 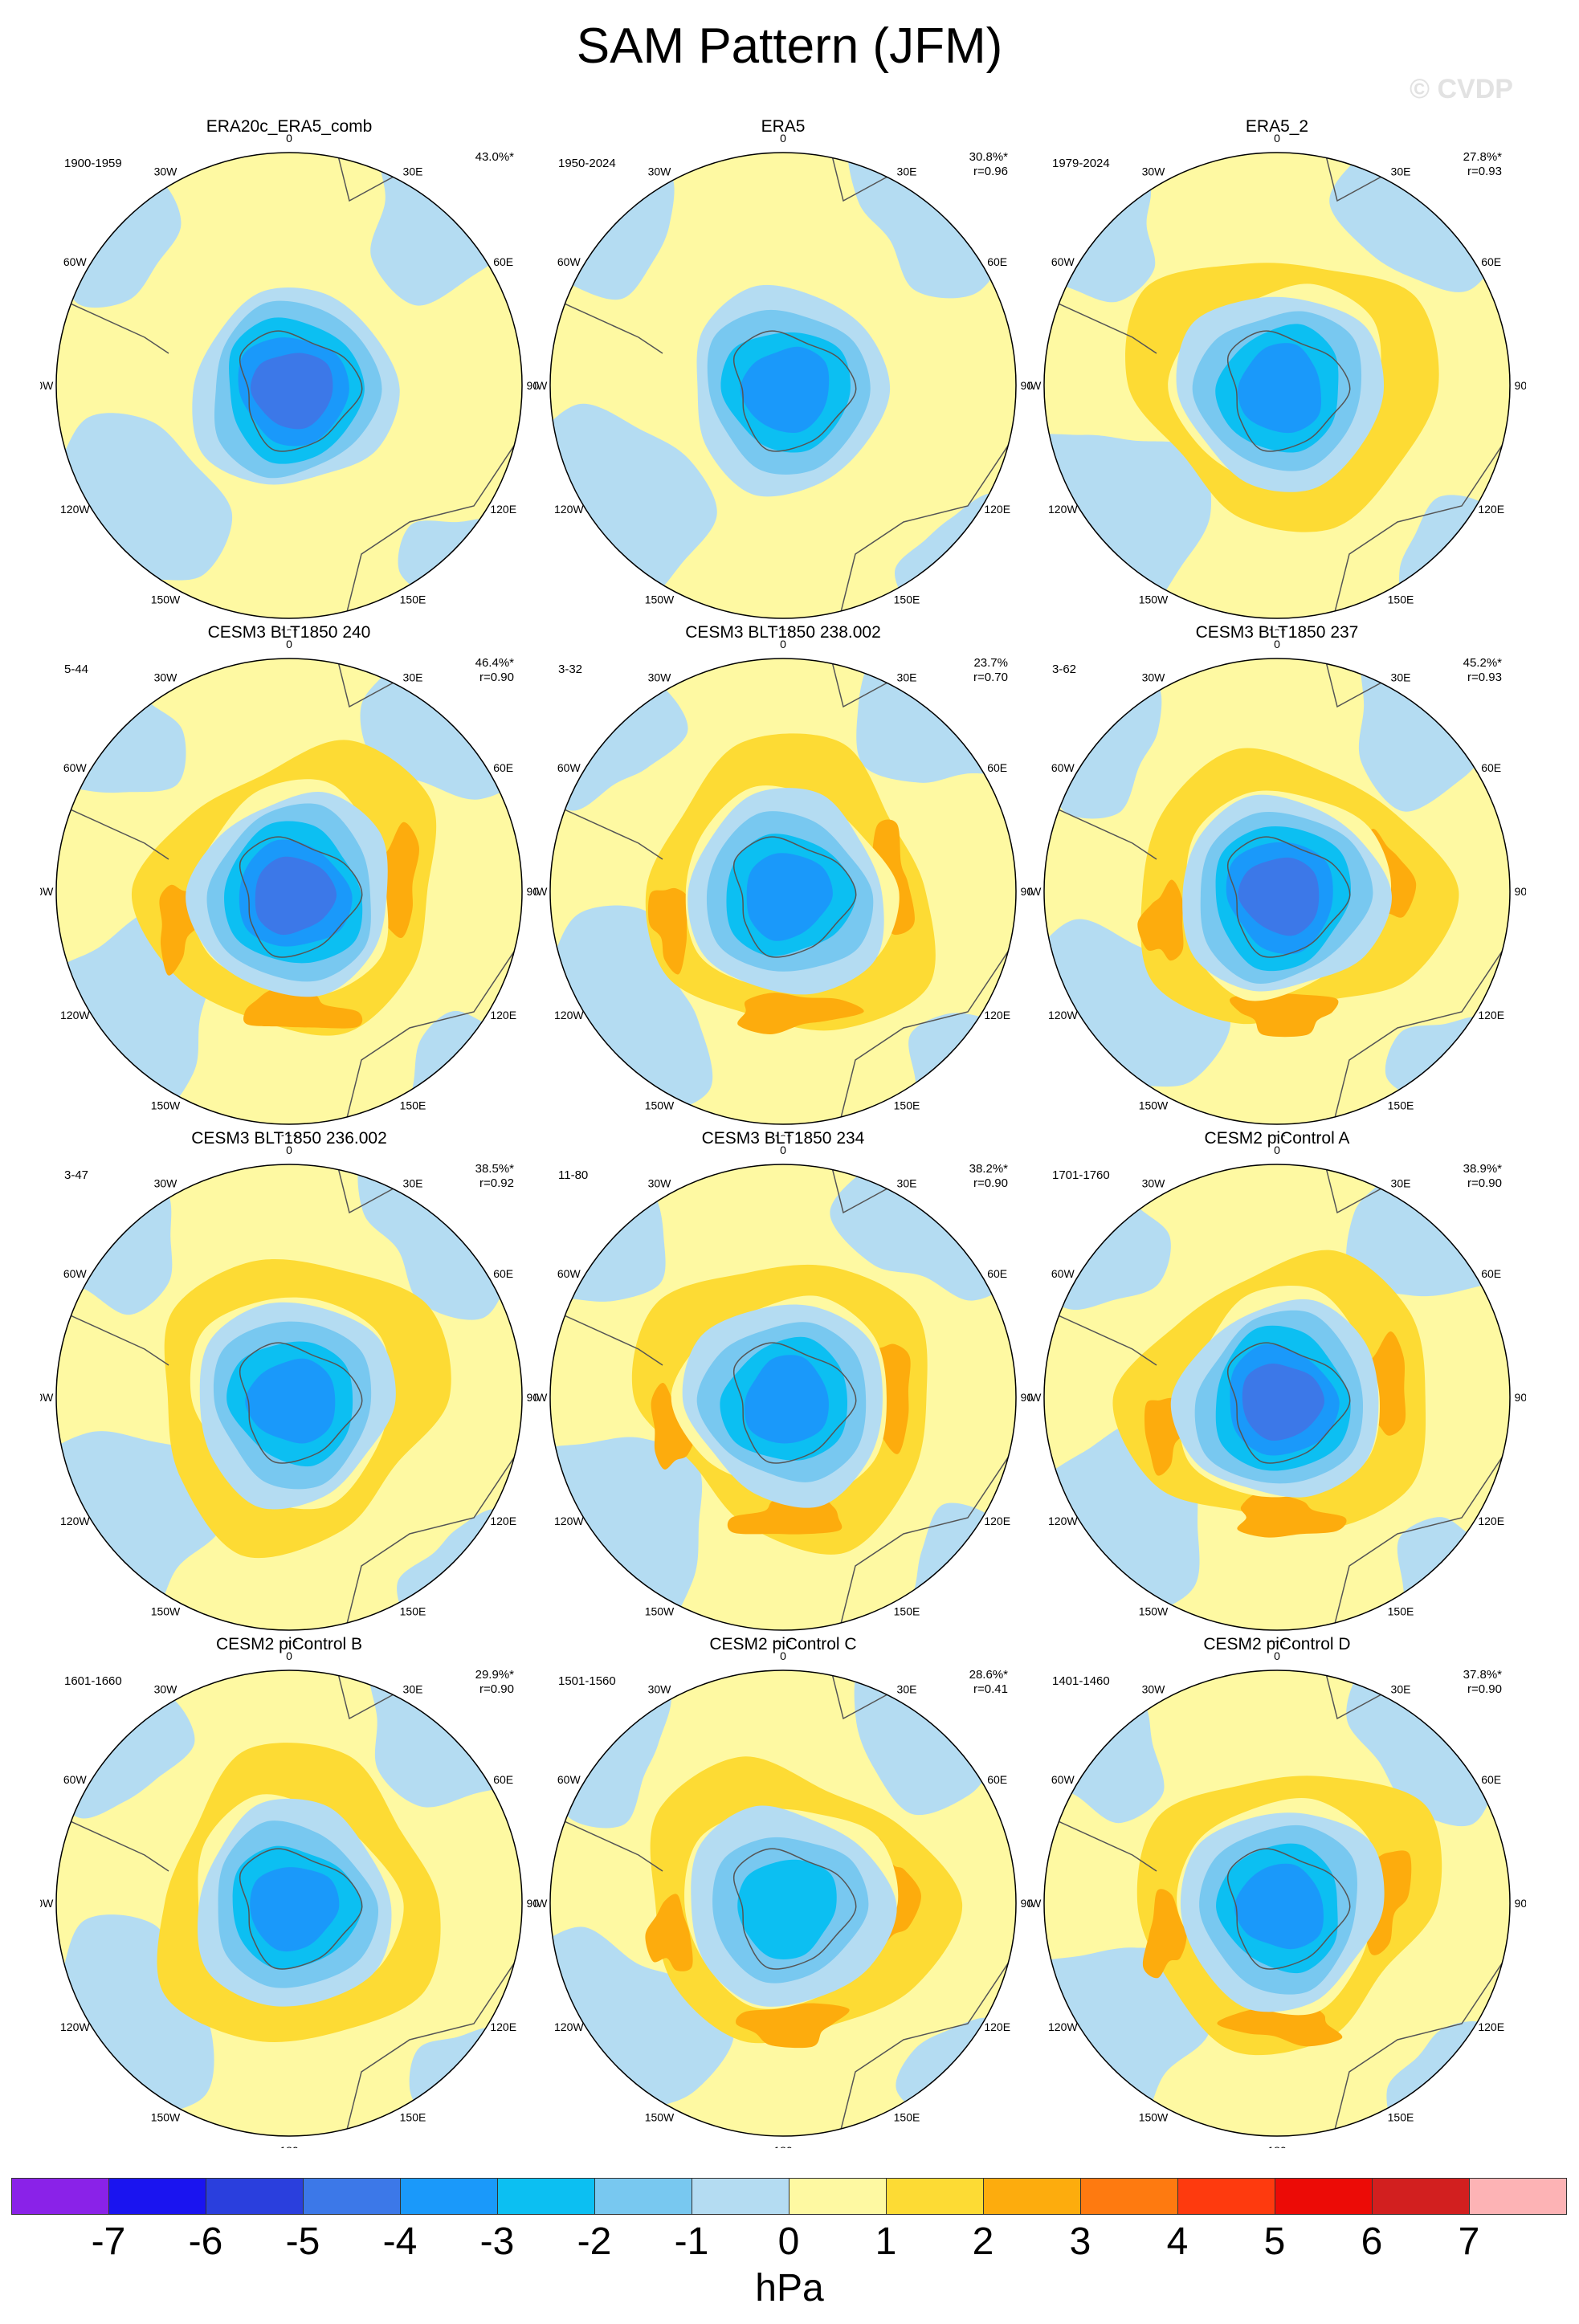 What do you see at coordinates (466, 1067) in the screenshot?
I see `contour-region-negative` at bounding box center [466, 1067].